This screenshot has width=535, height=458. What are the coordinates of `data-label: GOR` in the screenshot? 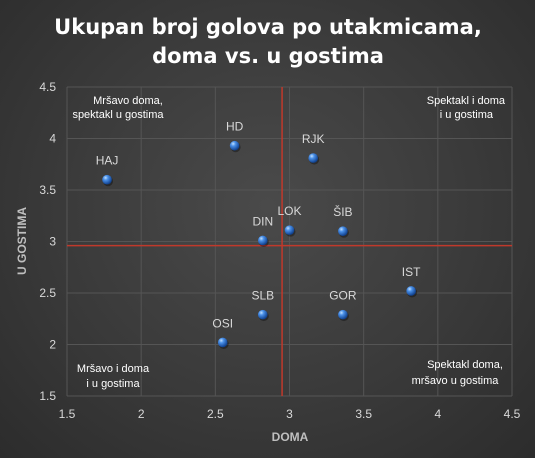 It's located at (343, 296).